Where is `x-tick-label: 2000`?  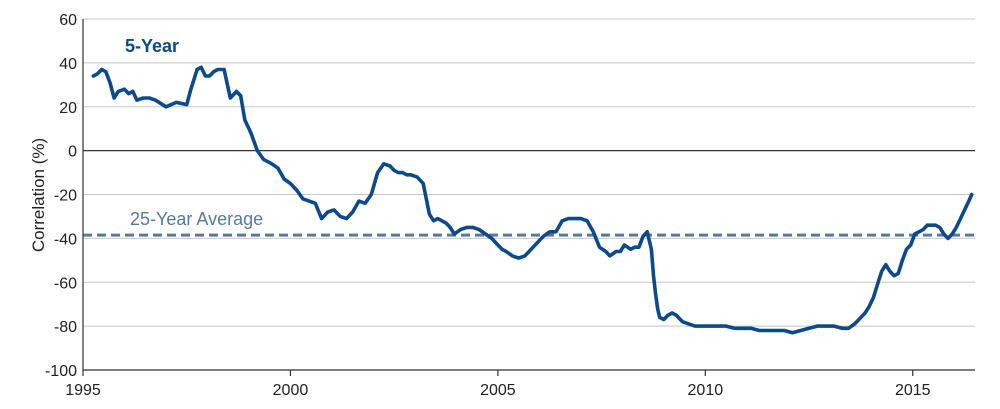
x-tick-label: 2000 is located at coordinates (291, 390).